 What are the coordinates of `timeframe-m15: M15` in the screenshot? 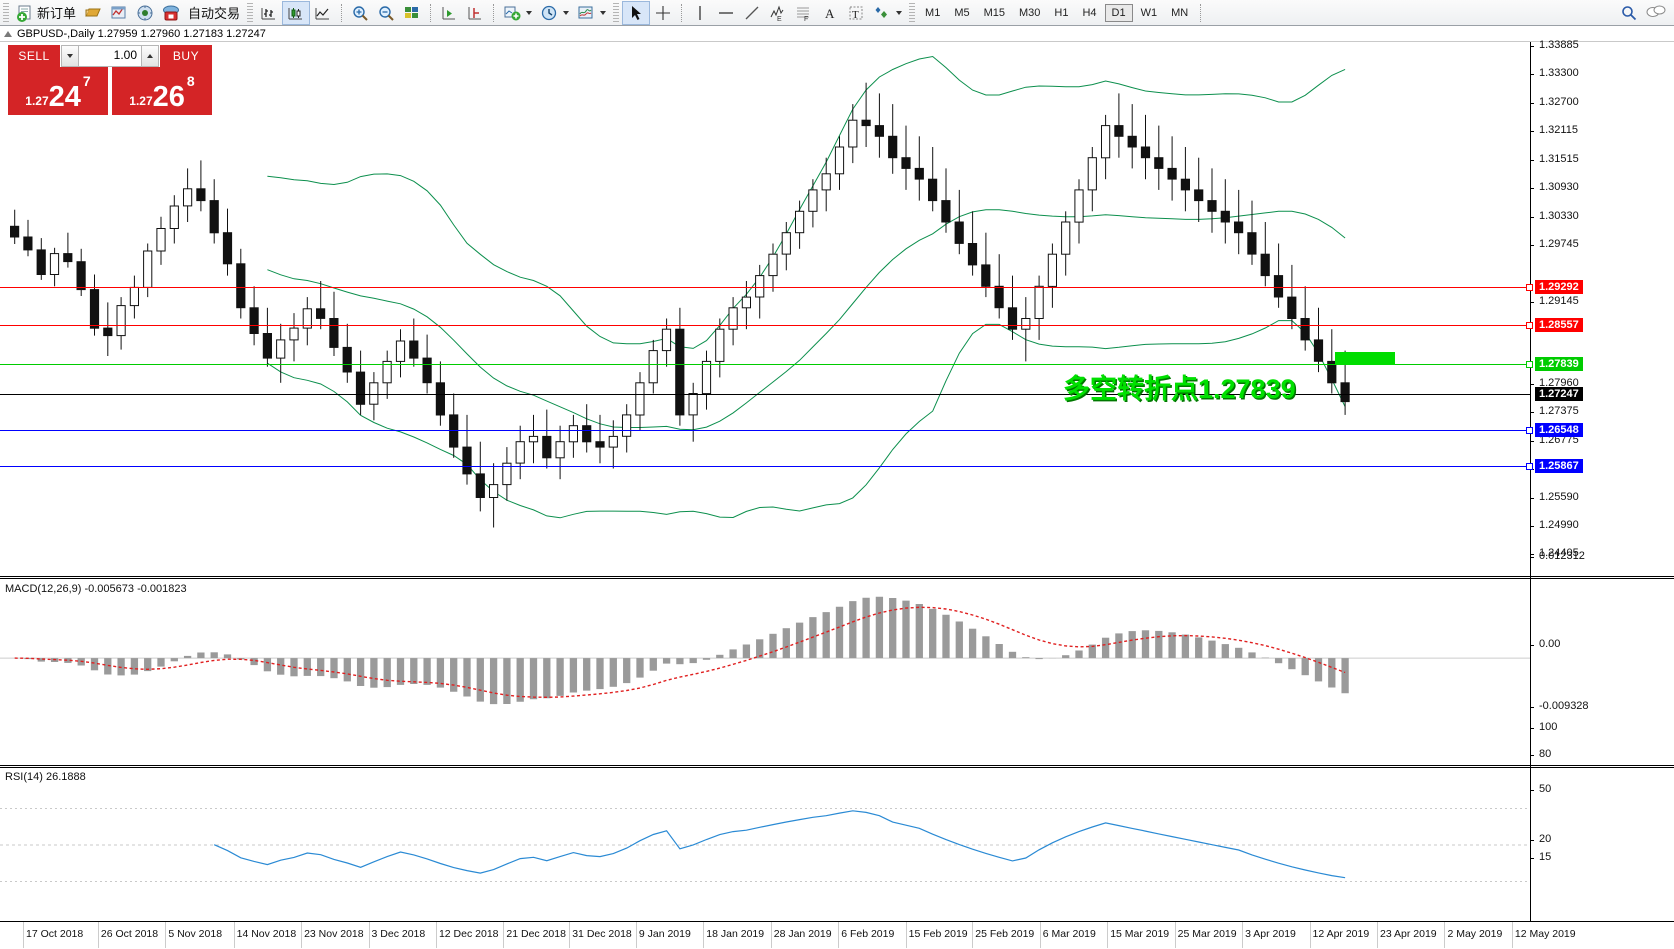 It's located at (994, 12).